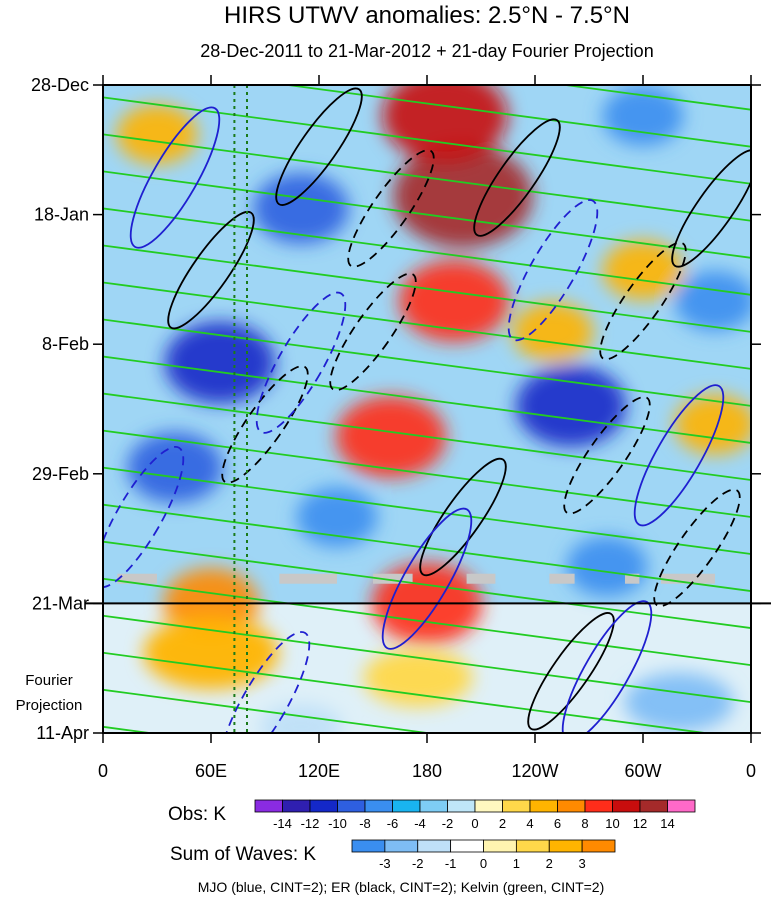 This screenshot has height=899, width=771. What do you see at coordinates (427, 15) in the screenshot?
I see `chart-title: HIRS UTWV anomalies: 2.5°N - 7.5°N` at bounding box center [427, 15].